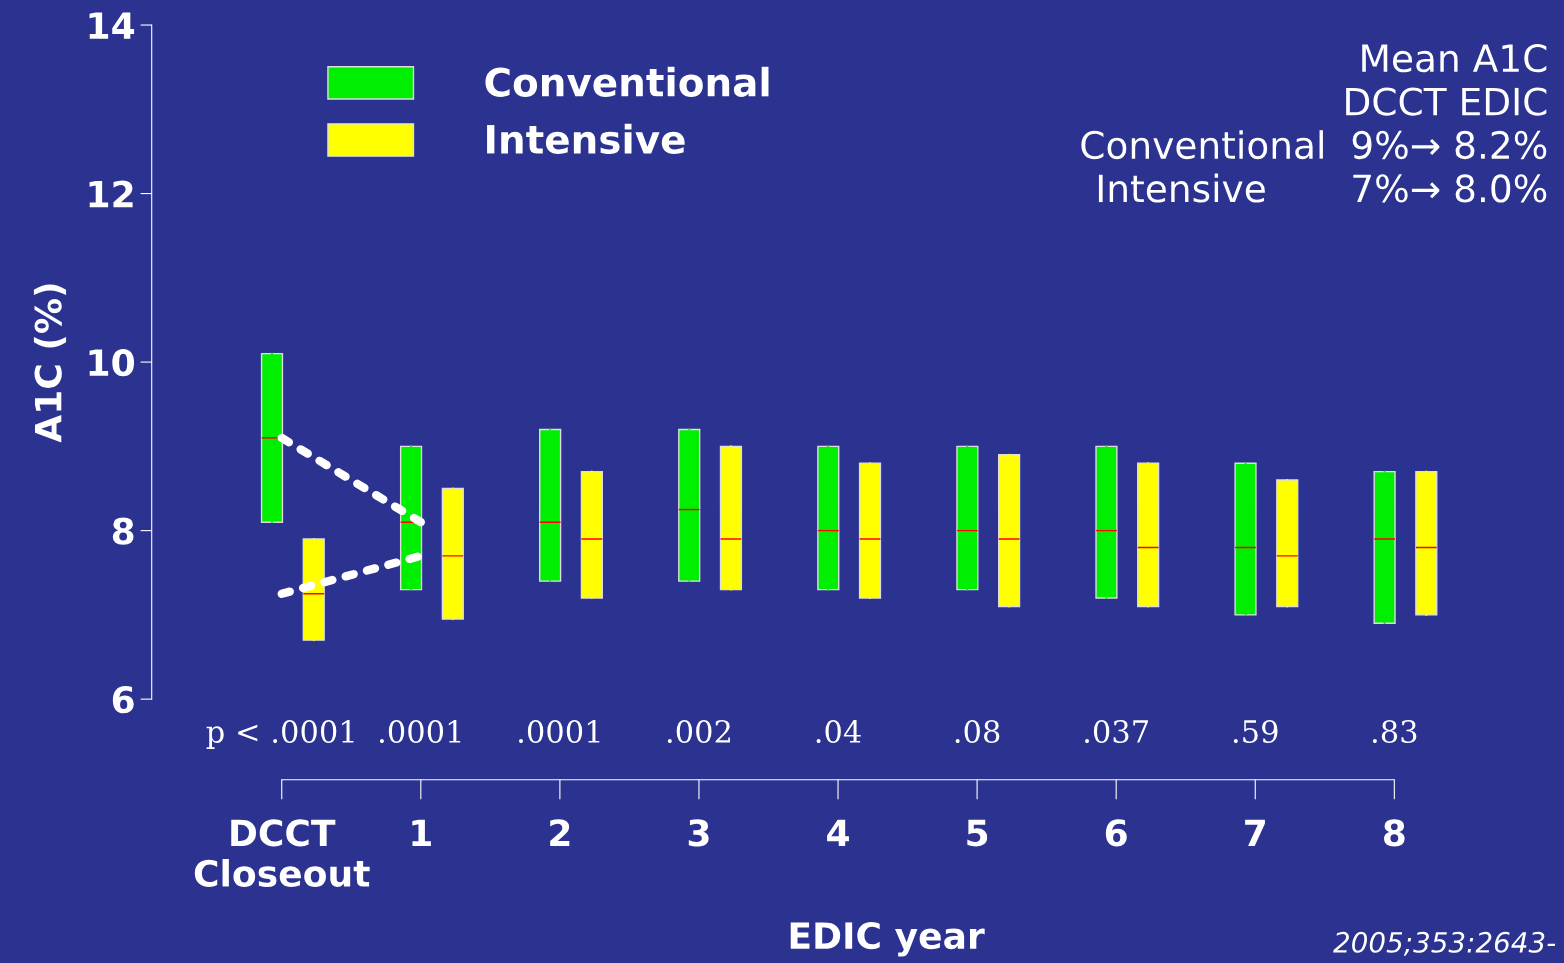  I want to click on y-tick-label: 8, so click(123, 531).